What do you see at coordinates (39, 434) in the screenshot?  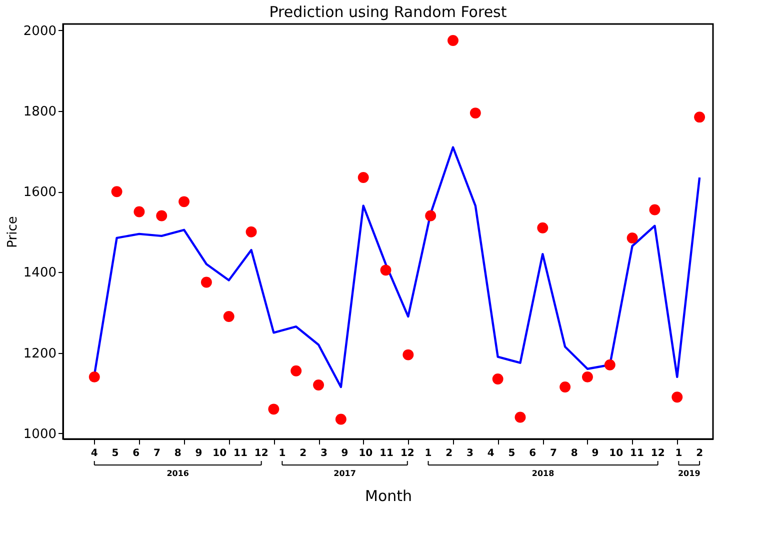 I see `y-tick-label: 1000` at bounding box center [39, 434].